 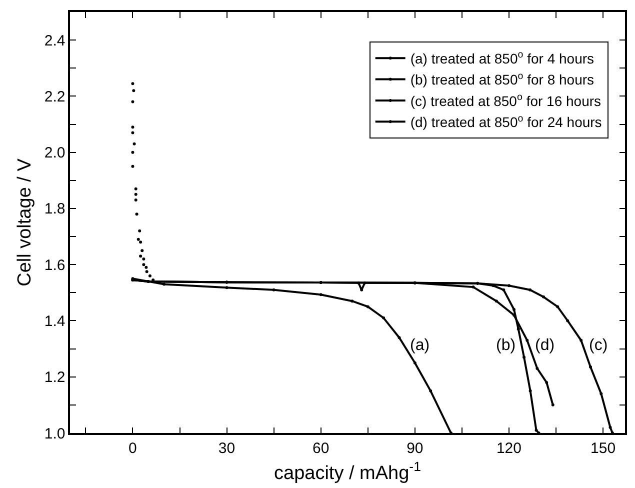 I want to click on y-tick-label: 2.4, so click(x=55, y=41).